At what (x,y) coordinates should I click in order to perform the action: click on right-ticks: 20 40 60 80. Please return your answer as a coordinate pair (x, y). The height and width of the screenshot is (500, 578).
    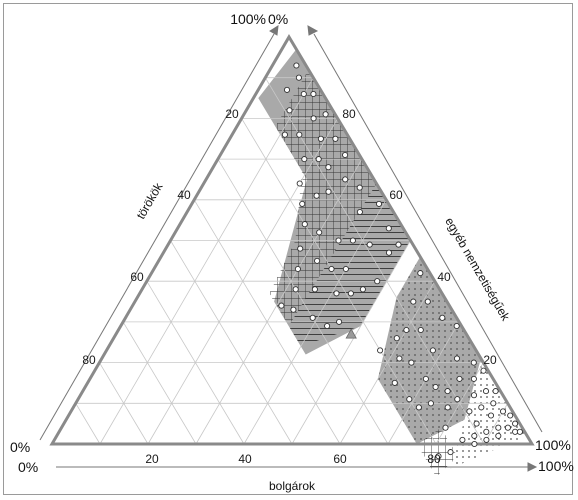
    Looking at the image, I should click on (419, 237).